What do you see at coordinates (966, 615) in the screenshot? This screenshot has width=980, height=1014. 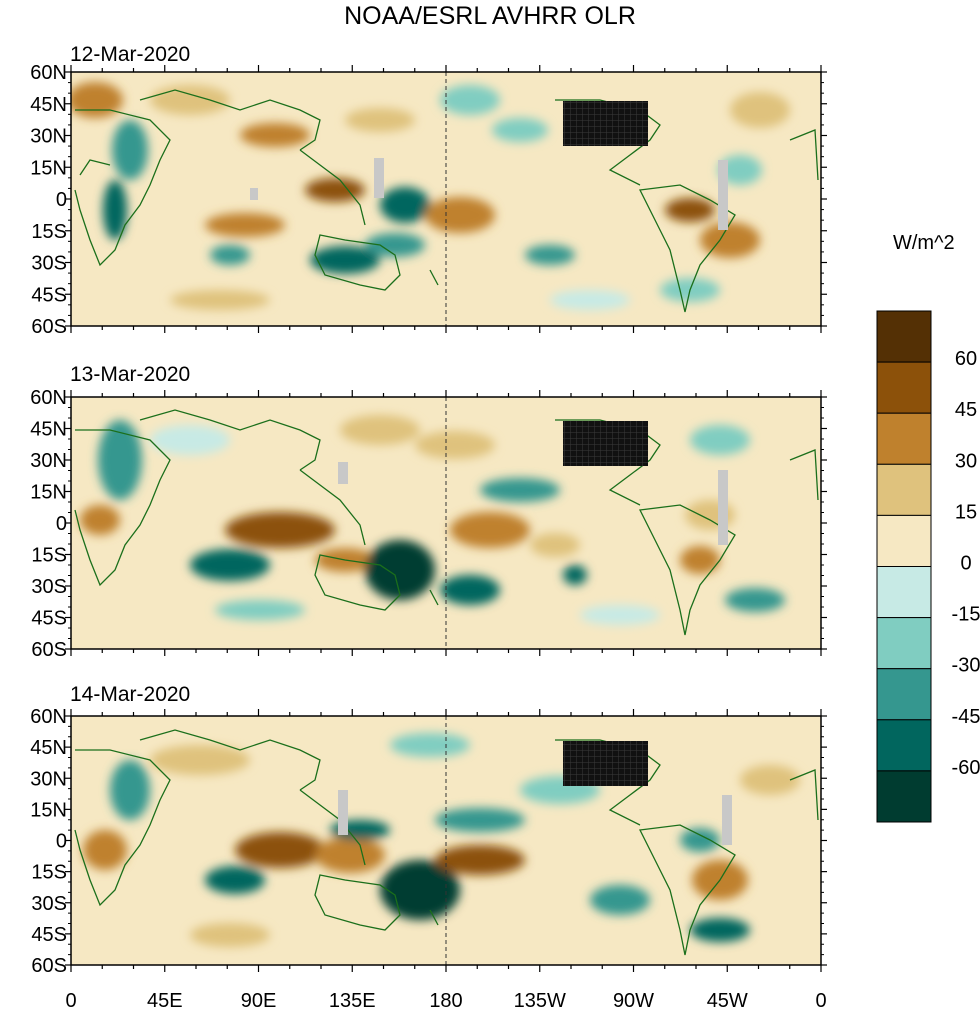 I see `colorbar-tick-label: -15` at bounding box center [966, 615].